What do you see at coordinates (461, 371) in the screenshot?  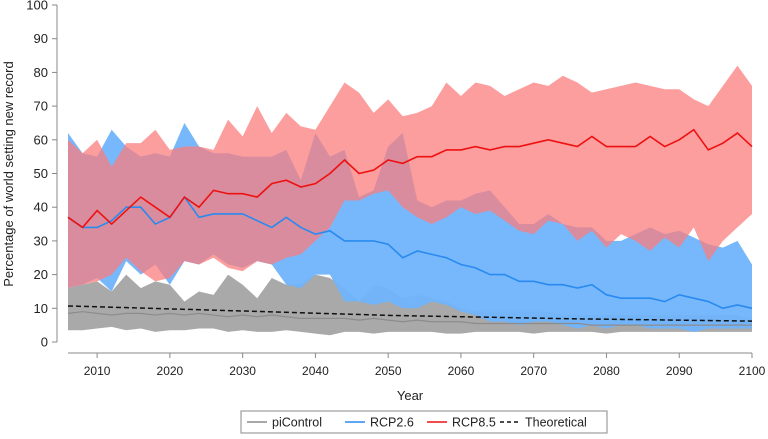 I see `x-tick-label: 2060` at bounding box center [461, 371].